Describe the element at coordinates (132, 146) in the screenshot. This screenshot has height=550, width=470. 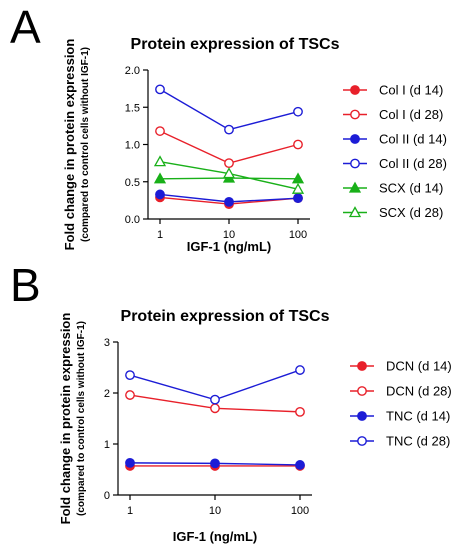
I see `y-tick-label: 1.0` at that location.